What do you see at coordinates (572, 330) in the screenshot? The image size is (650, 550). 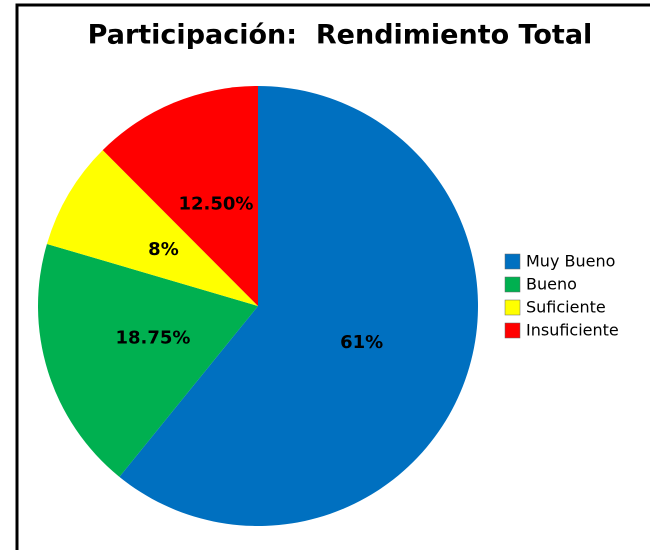 I see `legend-label: Insuficiente` at bounding box center [572, 330].